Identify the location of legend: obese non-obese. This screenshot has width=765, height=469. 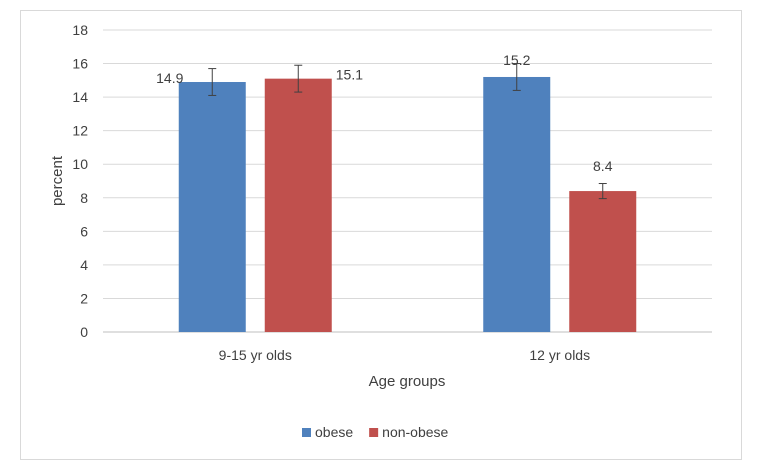
(375, 432).